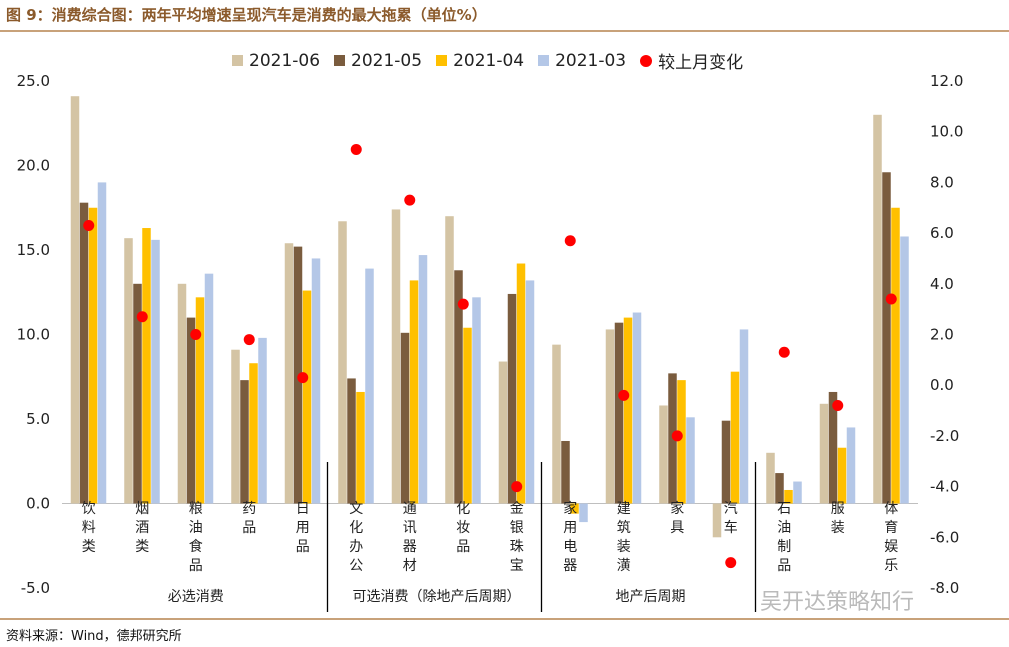 The image size is (1009, 647). Describe the element at coordinates (410, 509) in the screenshot. I see `category-label: 通` at that location.